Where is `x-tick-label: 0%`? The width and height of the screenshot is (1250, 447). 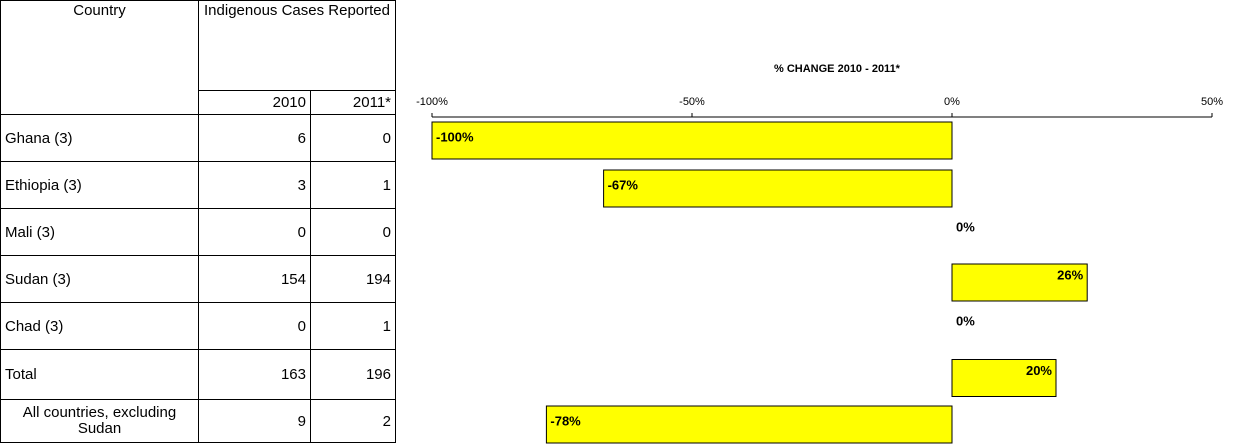
x-tick-label: 0% is located at coordinates (952, 102).